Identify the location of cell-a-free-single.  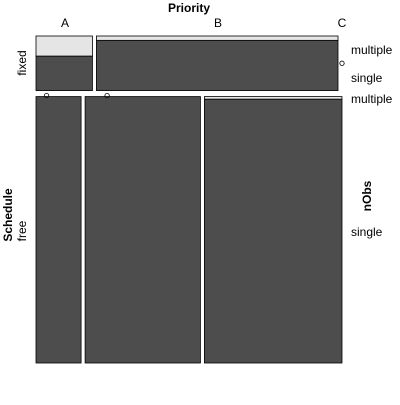
(58, 230).